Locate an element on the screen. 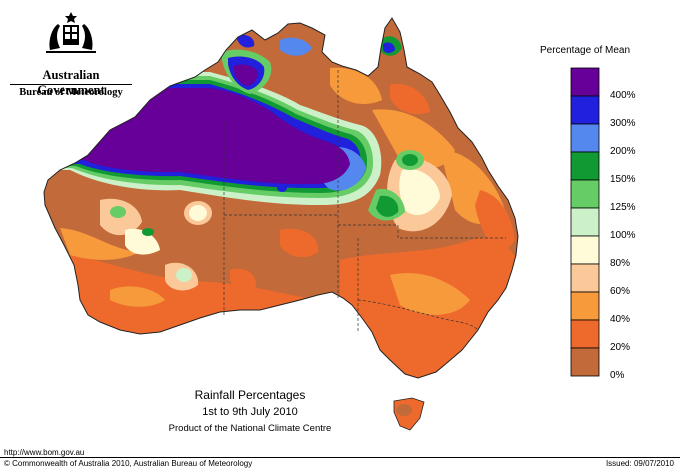 Image resolution: width=680 pixels, height=468 pixels. coat-of-arms-icon is located at coordinates (71, 32).